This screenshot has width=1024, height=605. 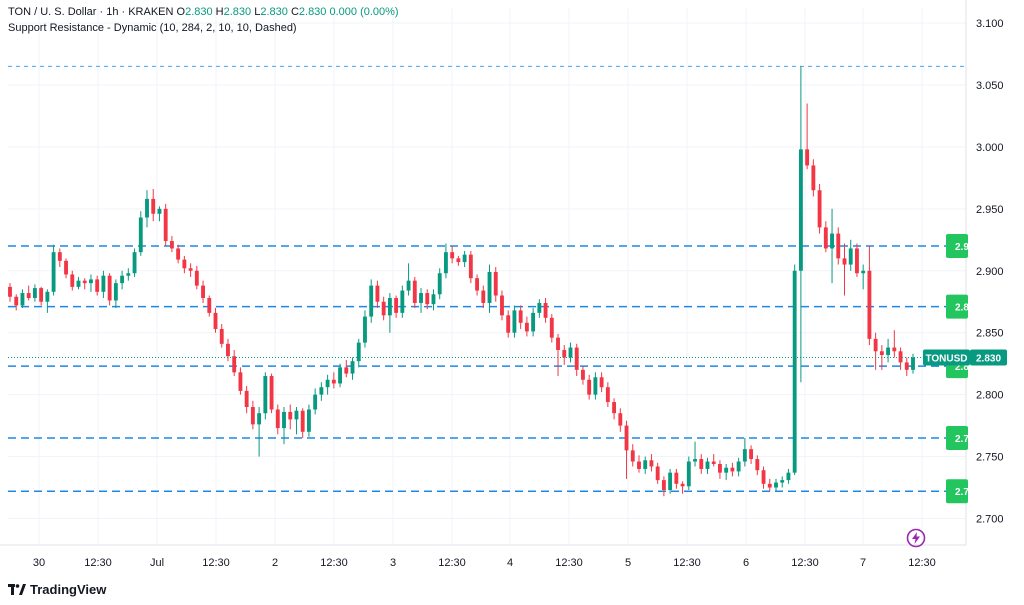 What do you see at coordinates (990, 24) in the screenshot?
I see `price-axis-tick-label: 3.100` at bounding box center [990, 24].